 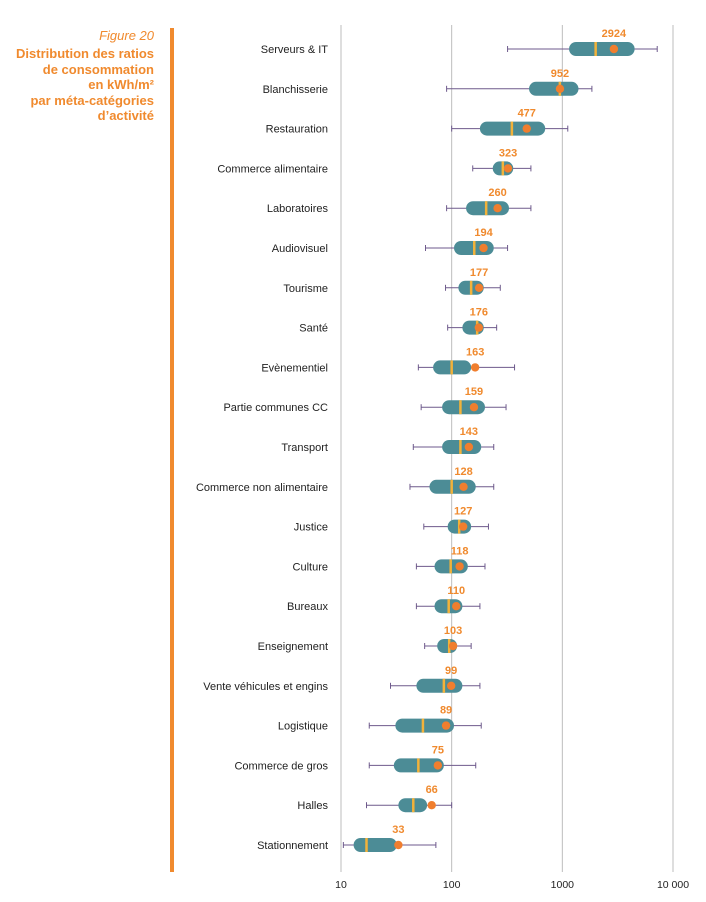 I want to click on category-label: Partie communes CC, so click(x=275, y=408).